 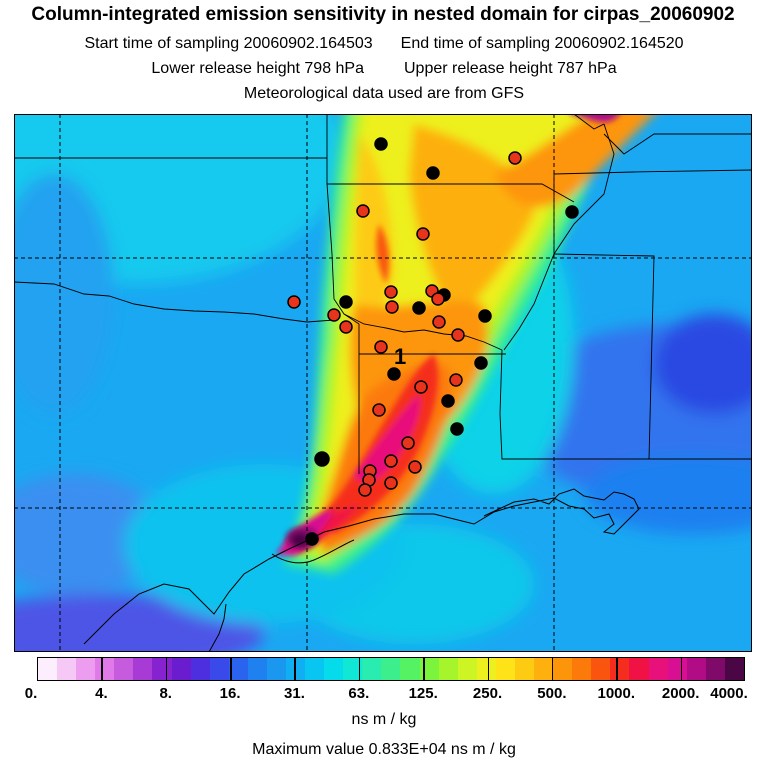 What do you see at coordinates (384, 719) in the screenshot?
I see `units-label: ns m / kg` at bounding box center [384, 719].